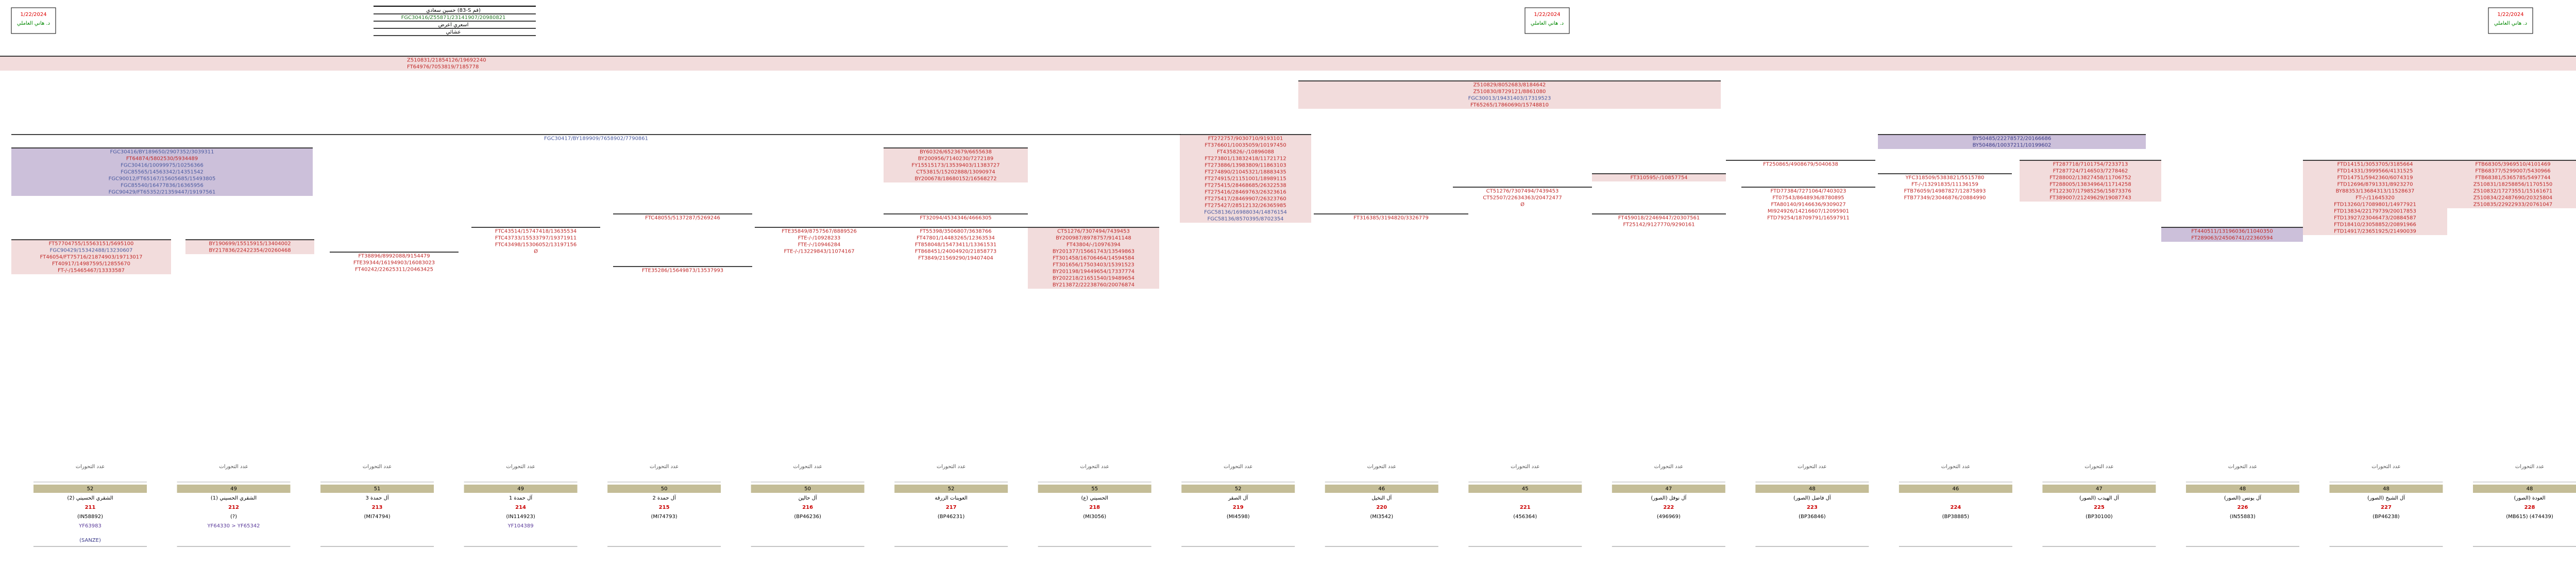 This screenshot has height=581, width=2576. What do you see at coordinates (453, 25) in the screenshot?
I see `center-line: اسعري اعرض` at bounding box center [453, 25].